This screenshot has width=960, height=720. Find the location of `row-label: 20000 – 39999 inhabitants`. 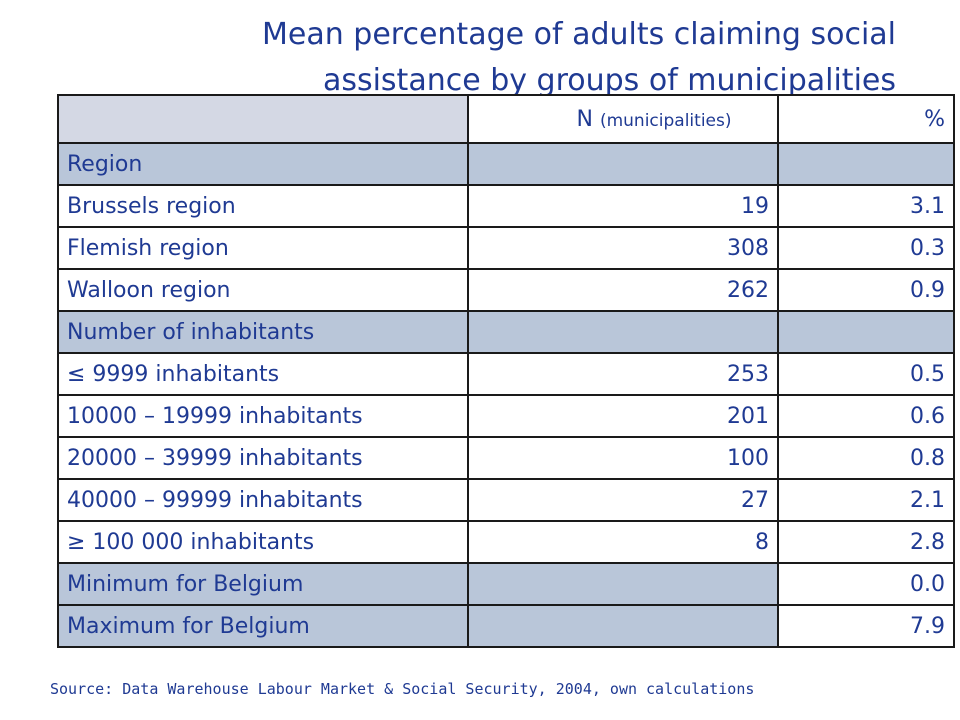

row-label: 20000 – 39999 inhabitants is located at coordinates (263, 458).